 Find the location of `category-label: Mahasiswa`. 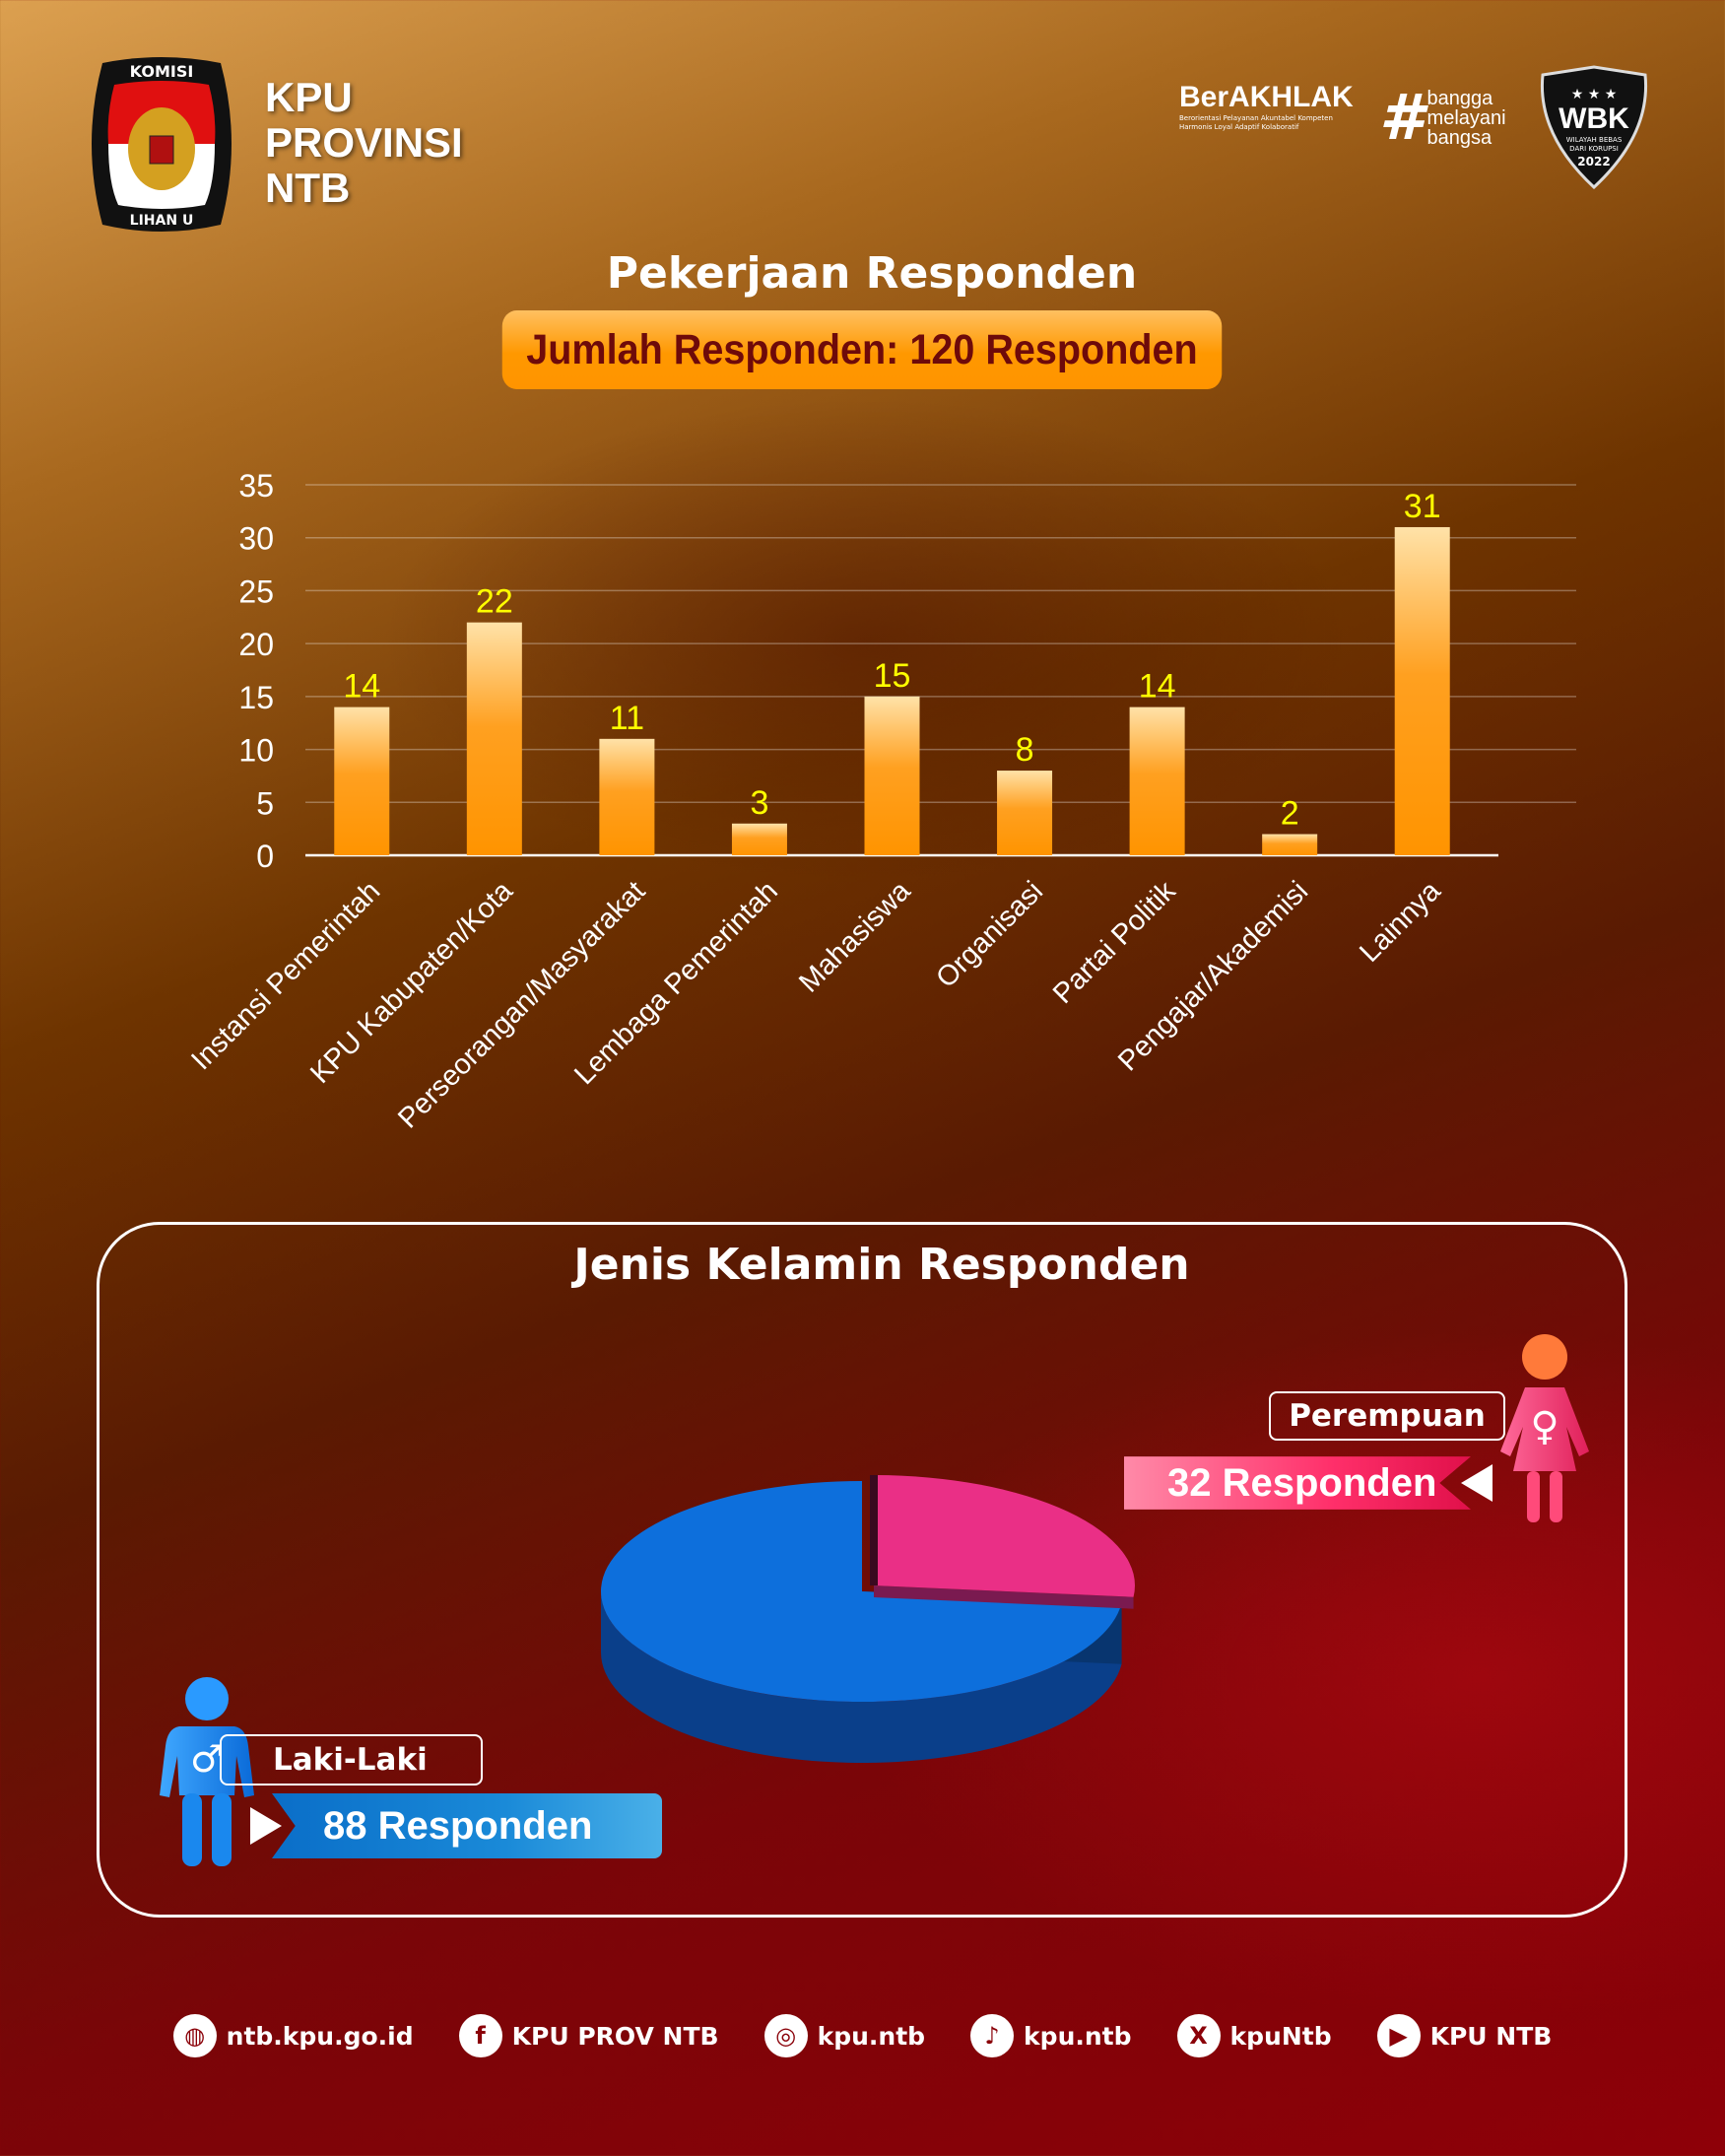

category-label: Mahasiswa is located at coordinates (855, 937).